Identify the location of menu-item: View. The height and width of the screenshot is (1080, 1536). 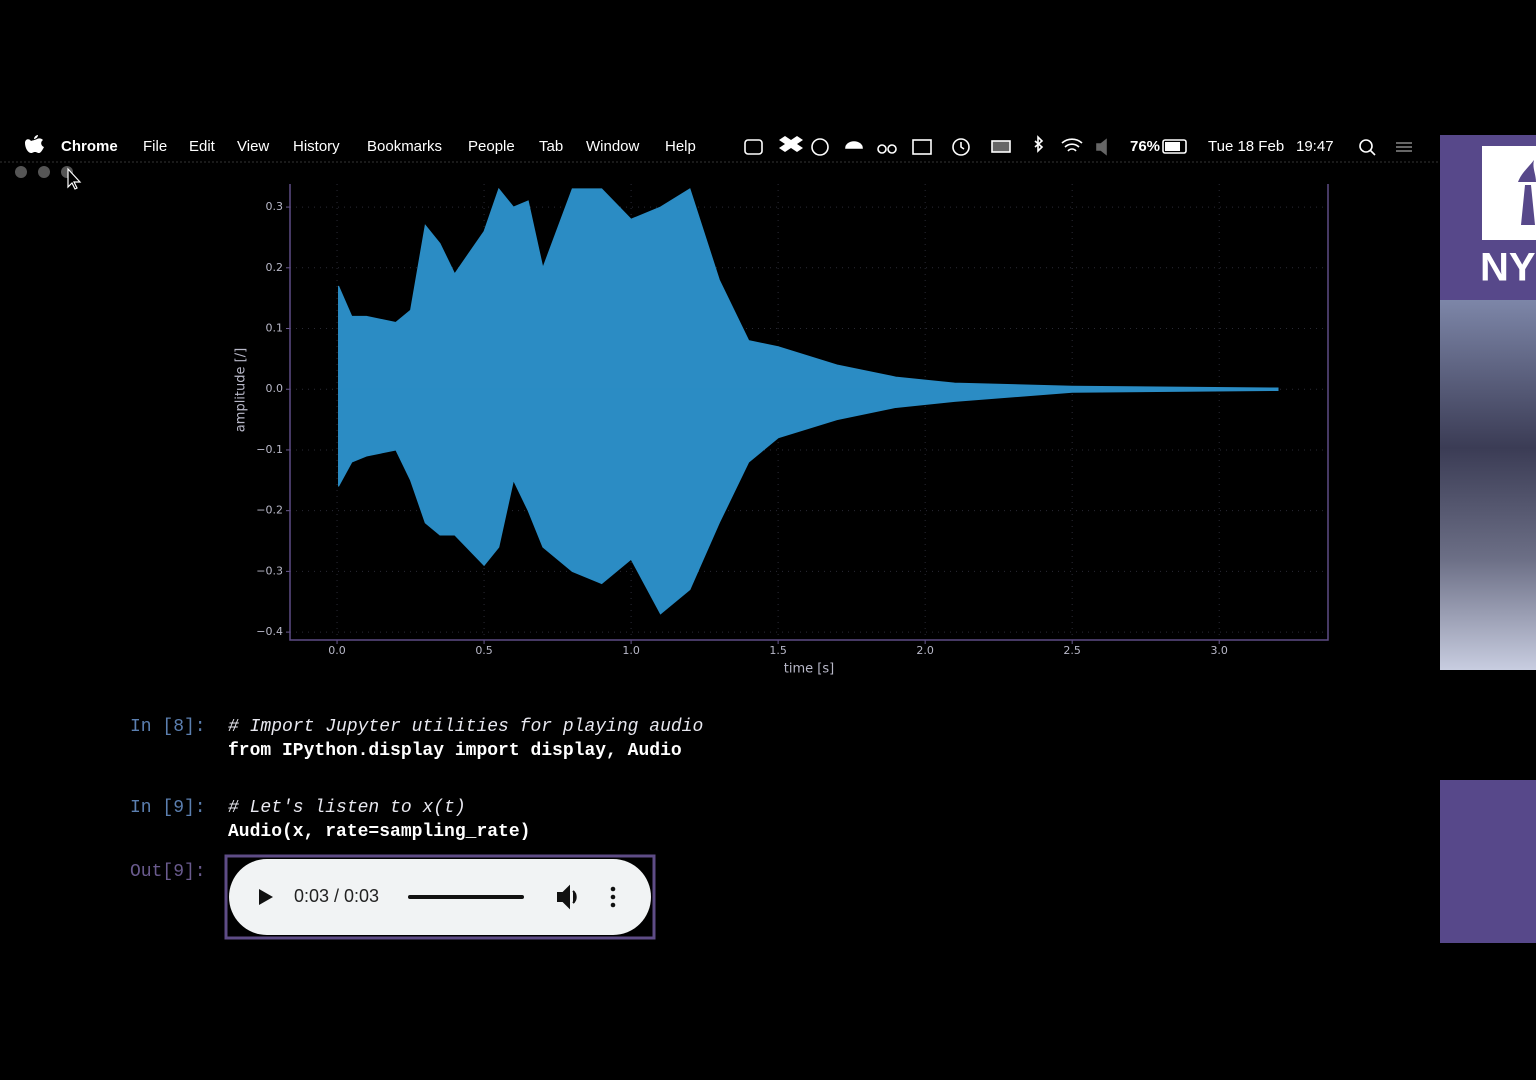
(253, 146).